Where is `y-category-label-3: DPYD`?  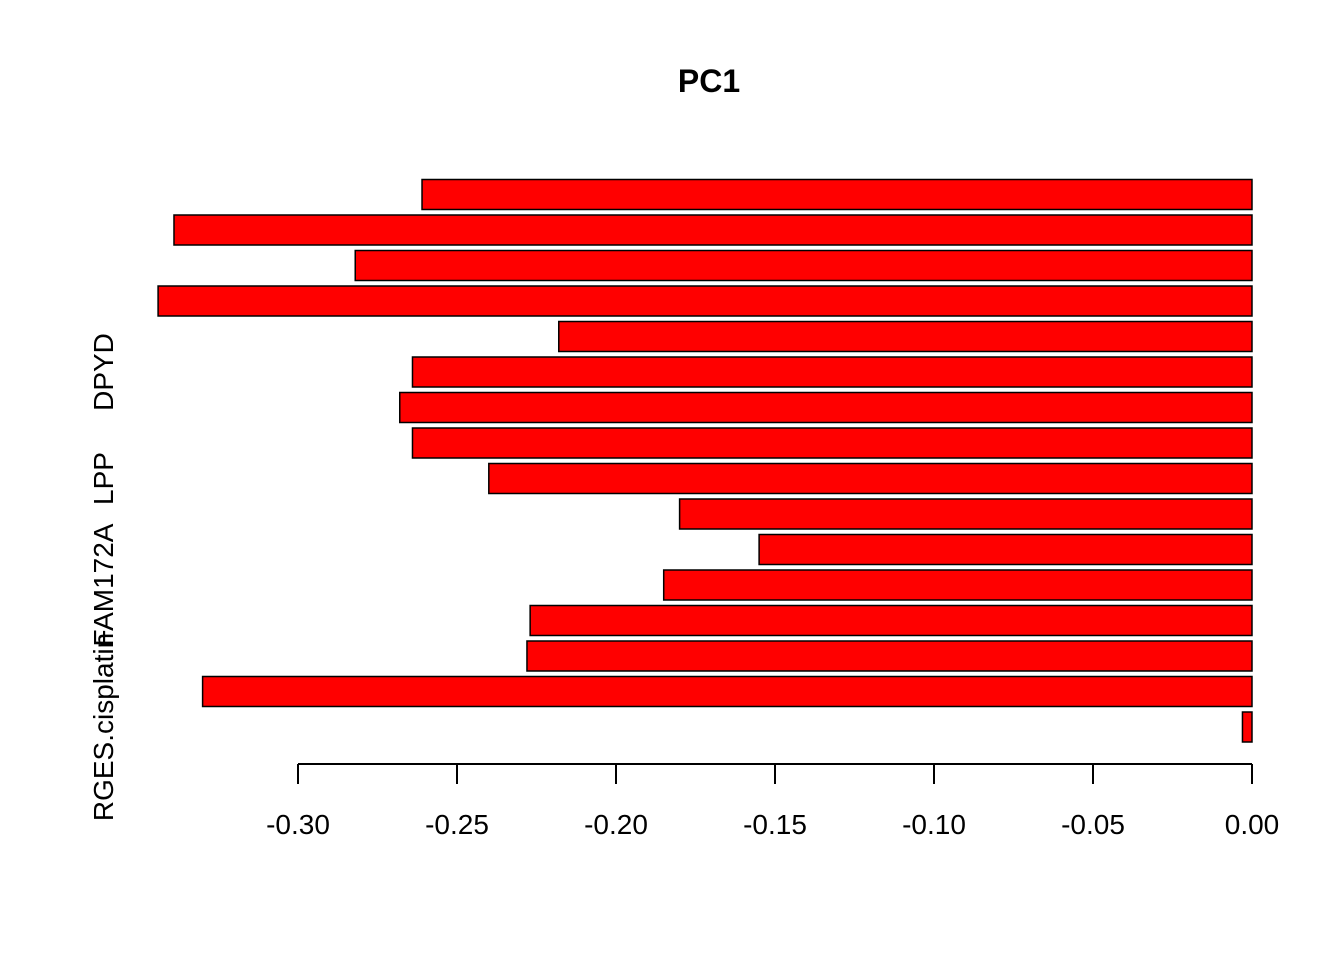 y-category-label-3: DPYD is located at coordinates (103, 372).